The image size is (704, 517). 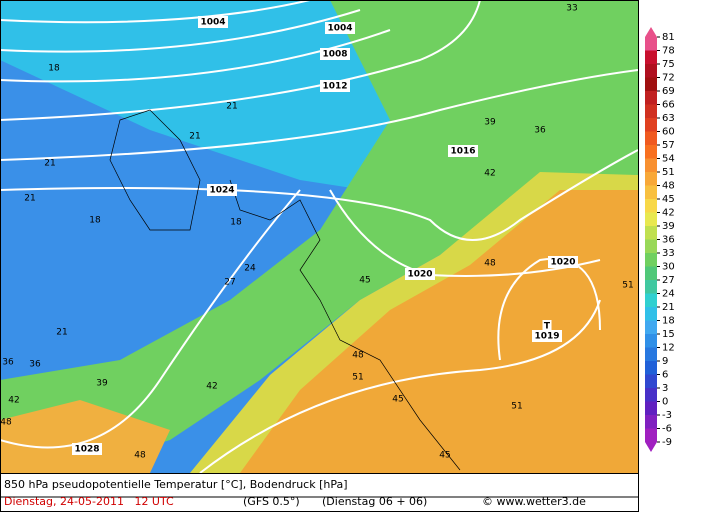 What do you see at coordinates (668, 186) in the screenshot?
I see `colorbar-label: 48` at bounding box center [668, 186].